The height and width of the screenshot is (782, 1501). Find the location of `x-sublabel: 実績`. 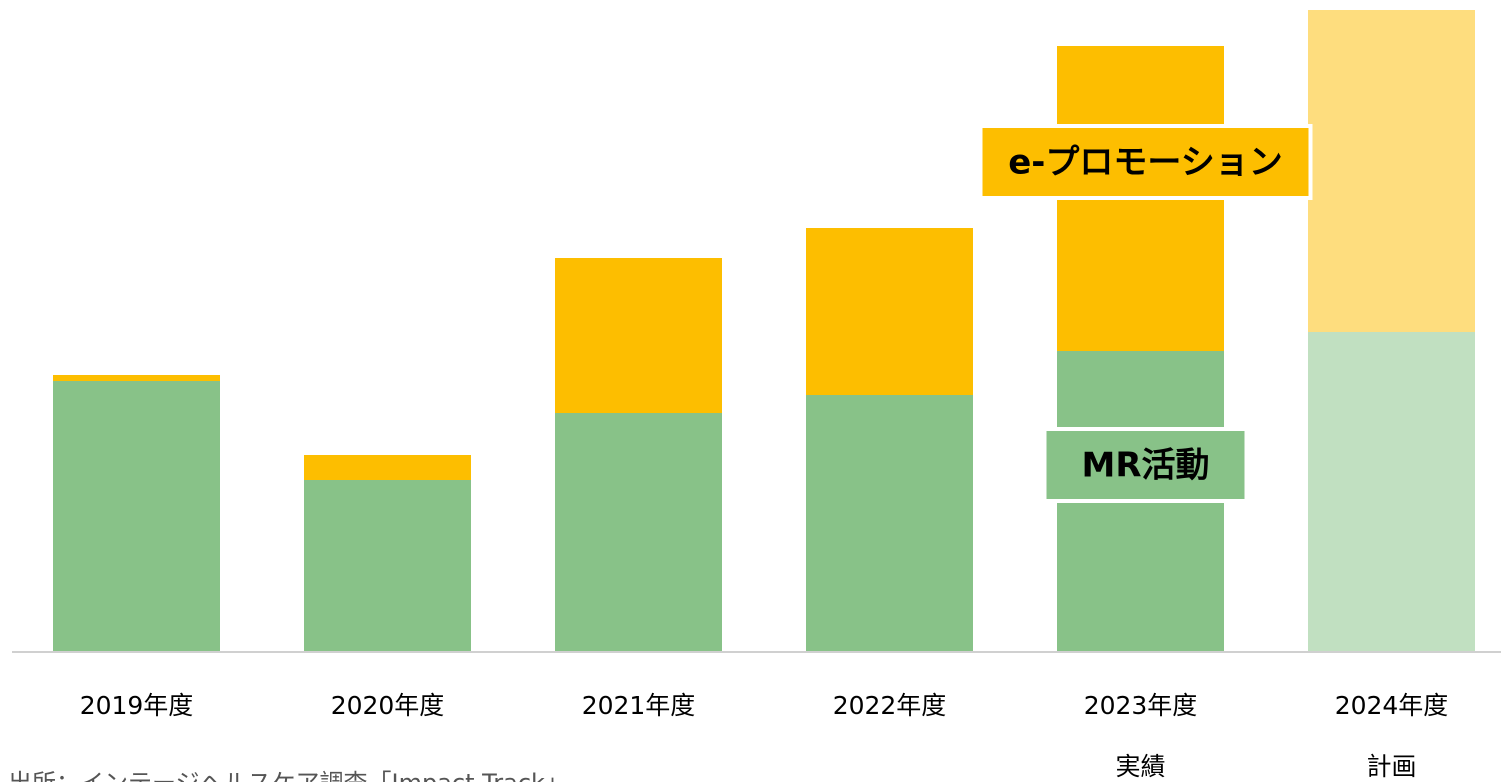

x-sublabel: 実績 is located at coordinates (1140, 766).